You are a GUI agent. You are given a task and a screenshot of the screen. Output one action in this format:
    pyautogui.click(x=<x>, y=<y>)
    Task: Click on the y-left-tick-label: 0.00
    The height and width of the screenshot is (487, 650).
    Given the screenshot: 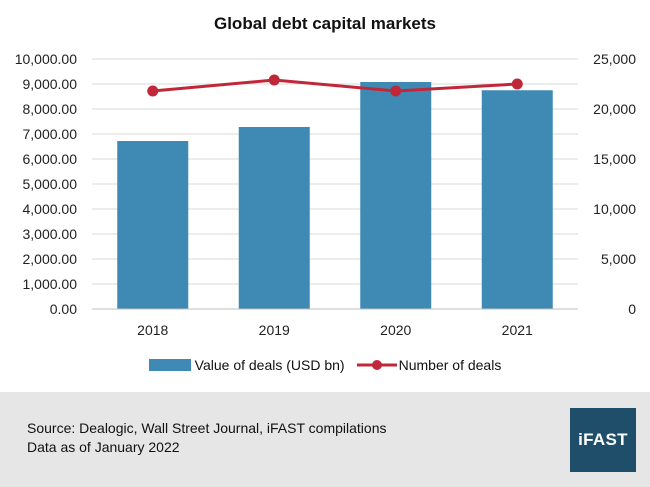 What is the action you would take?
    pyautogui.click(x=63, y=309)
    